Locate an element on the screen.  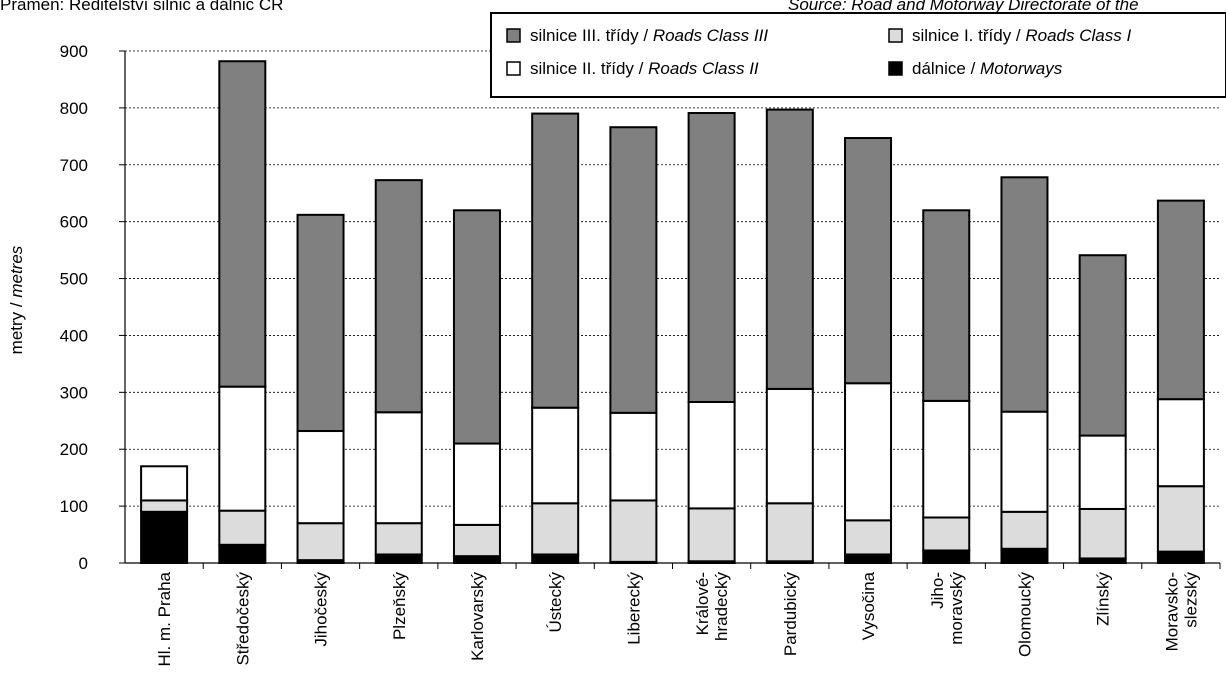
legend-label-class1: silnice I. třídy / Roads Class I is located at coordinates (1021, 35).